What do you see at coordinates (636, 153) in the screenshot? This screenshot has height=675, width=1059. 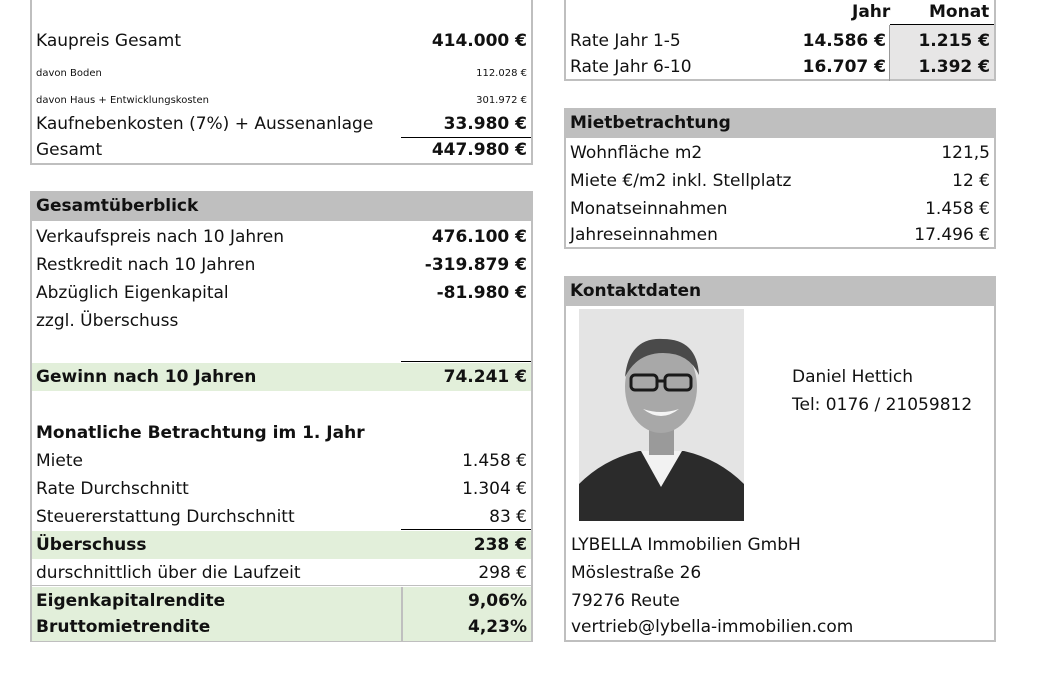 I see `living-area-label: Wohnfläche m2` at bounding box center [636, 153].